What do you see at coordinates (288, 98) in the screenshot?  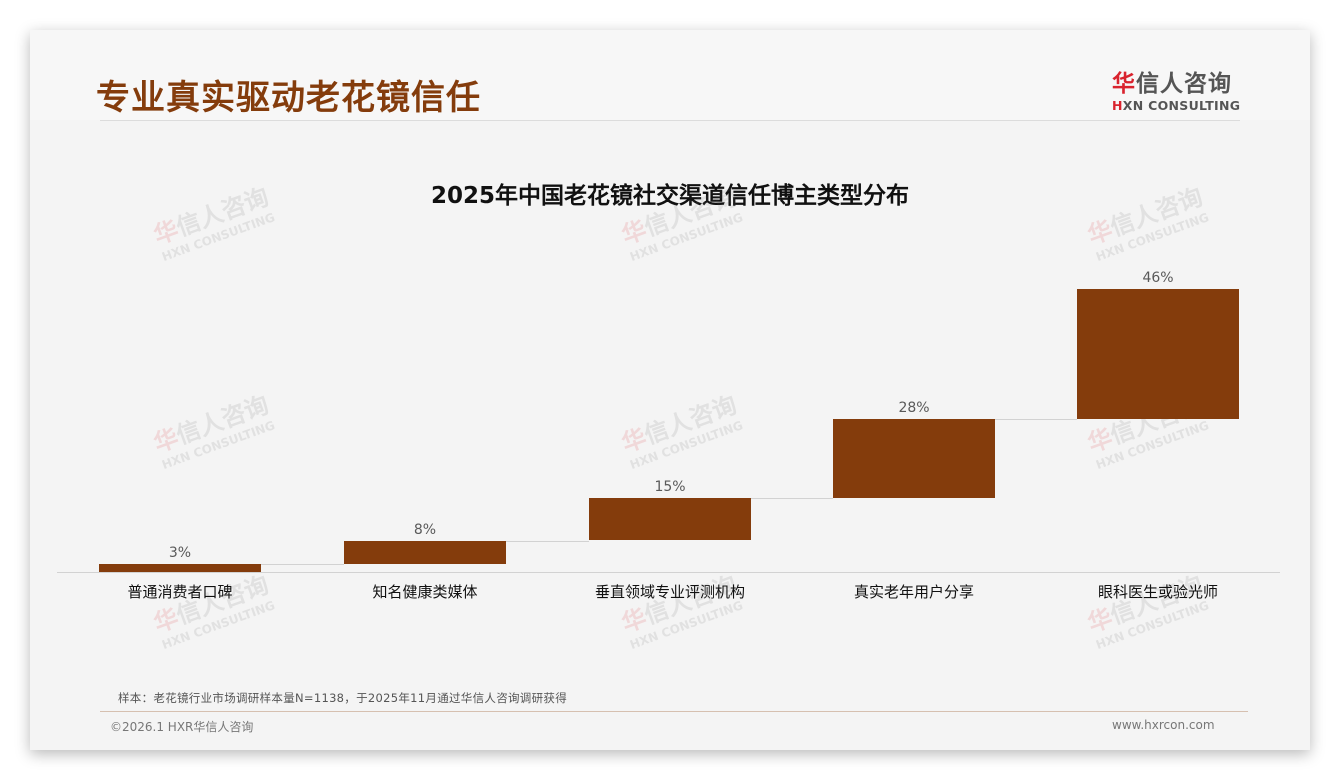 I see `page-title: 专业真实驱动老花镜信任` at bounding box center [288, 98].